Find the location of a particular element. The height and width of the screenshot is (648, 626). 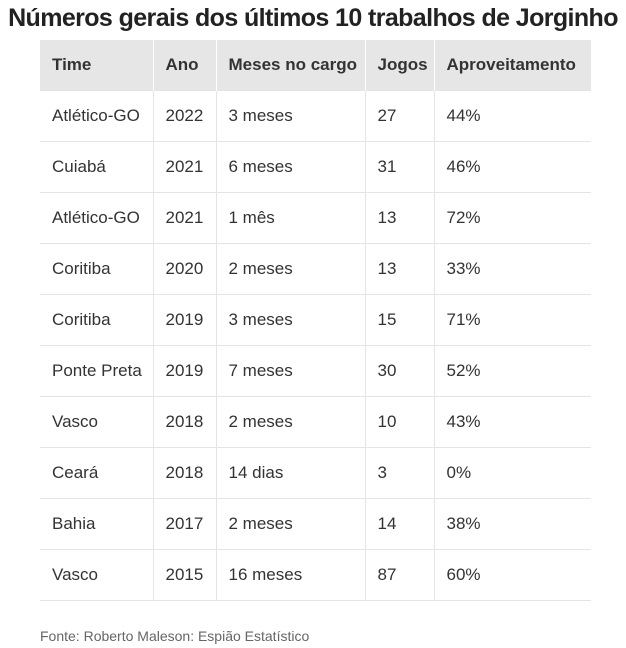

cell-time: Ponte Preta is located at coordinates (96, 371).